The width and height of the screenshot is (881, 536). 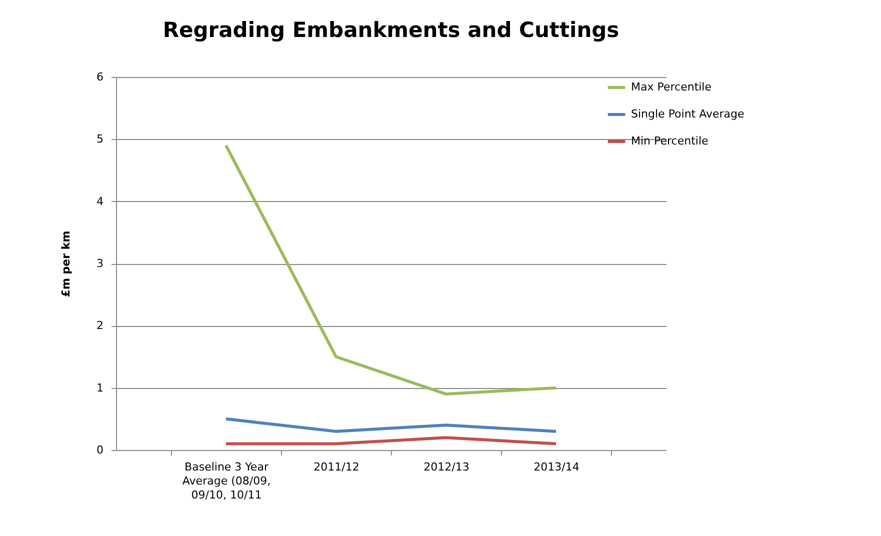 What do you see at coordinates (391, 30) in the screenshot?
I see `chart-title: Regrading Embankments and Cuttings` at bounding box center [391, 30].